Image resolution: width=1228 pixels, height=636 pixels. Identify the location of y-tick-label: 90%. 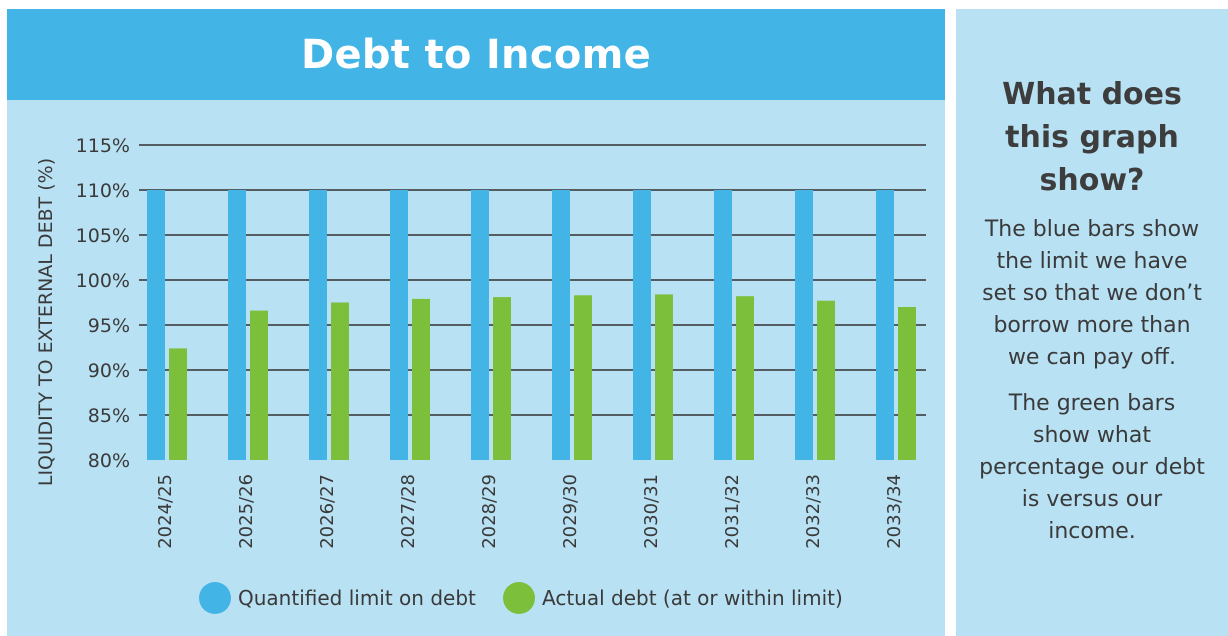
(109, 371).